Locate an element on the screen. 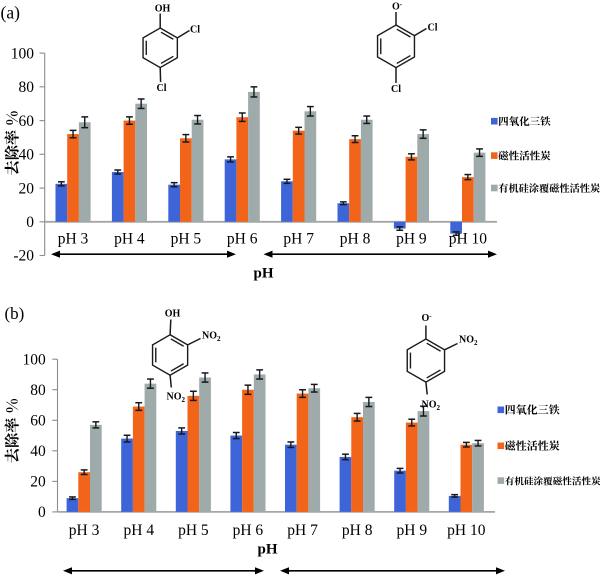 The width and height of the screenshot is (600, 577). svg-text: -20 is located at coordinates (23, 256).